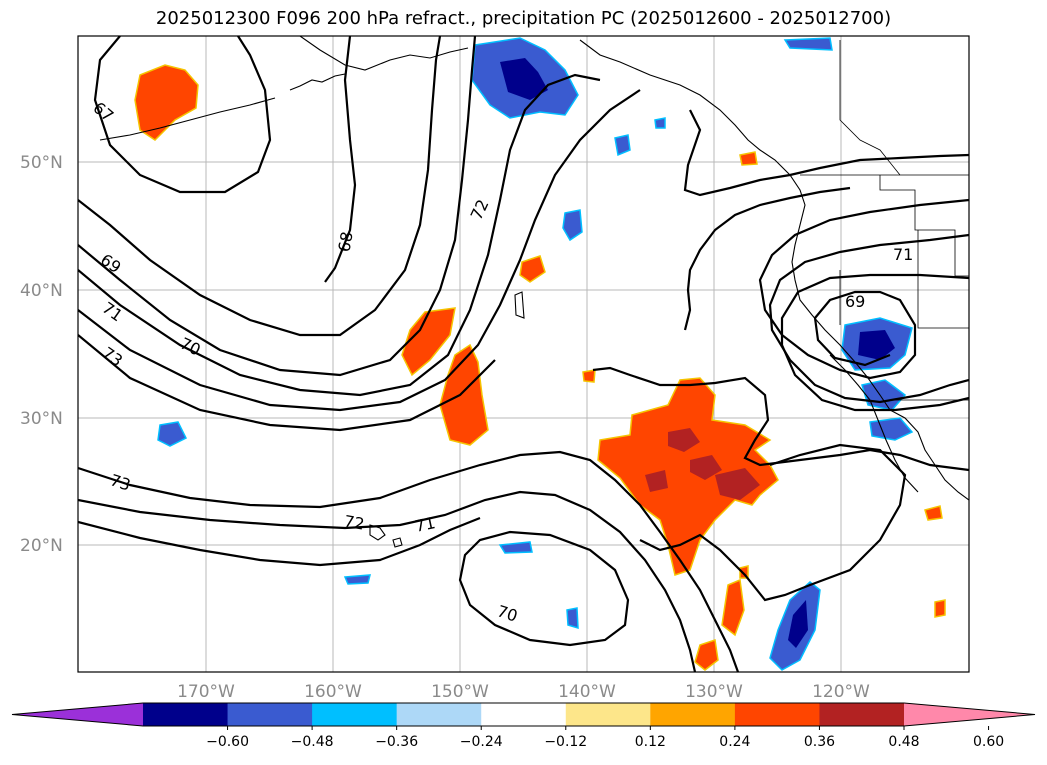  Describe the element at coordinates (481, 742) in the screenshot. I see `colorbar-tick-label: −0.24` at that location.